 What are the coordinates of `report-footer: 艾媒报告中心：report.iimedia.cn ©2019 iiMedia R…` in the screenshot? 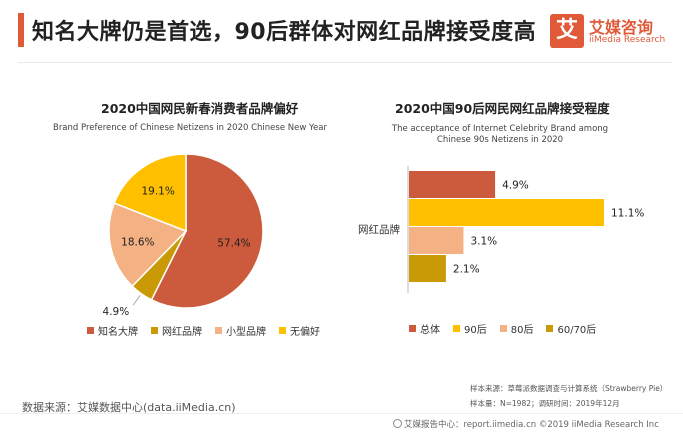 It's located at (526, 424).